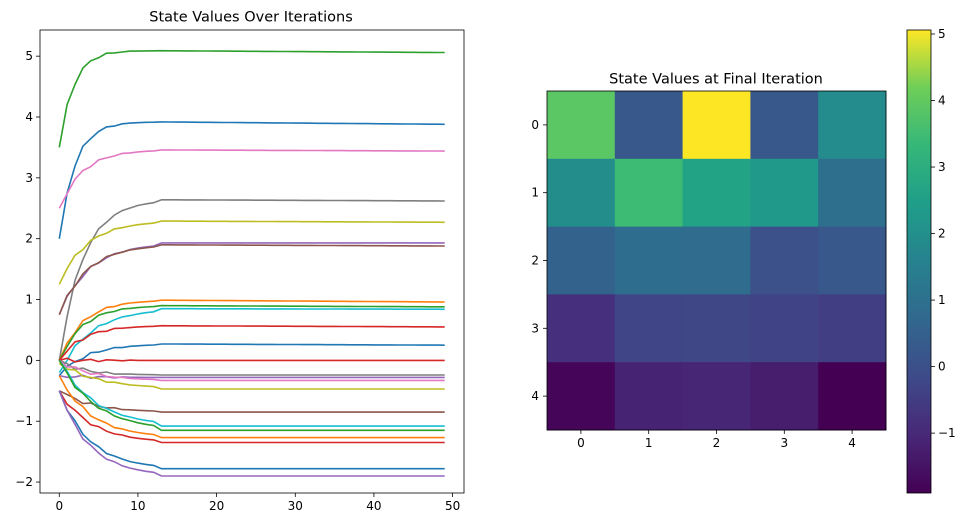 This screenshot has width=970, height=526. Describe the element at coordinates (535, 261) in the screenshot. I see `heatmap-y-tick-label: 2` at that location.